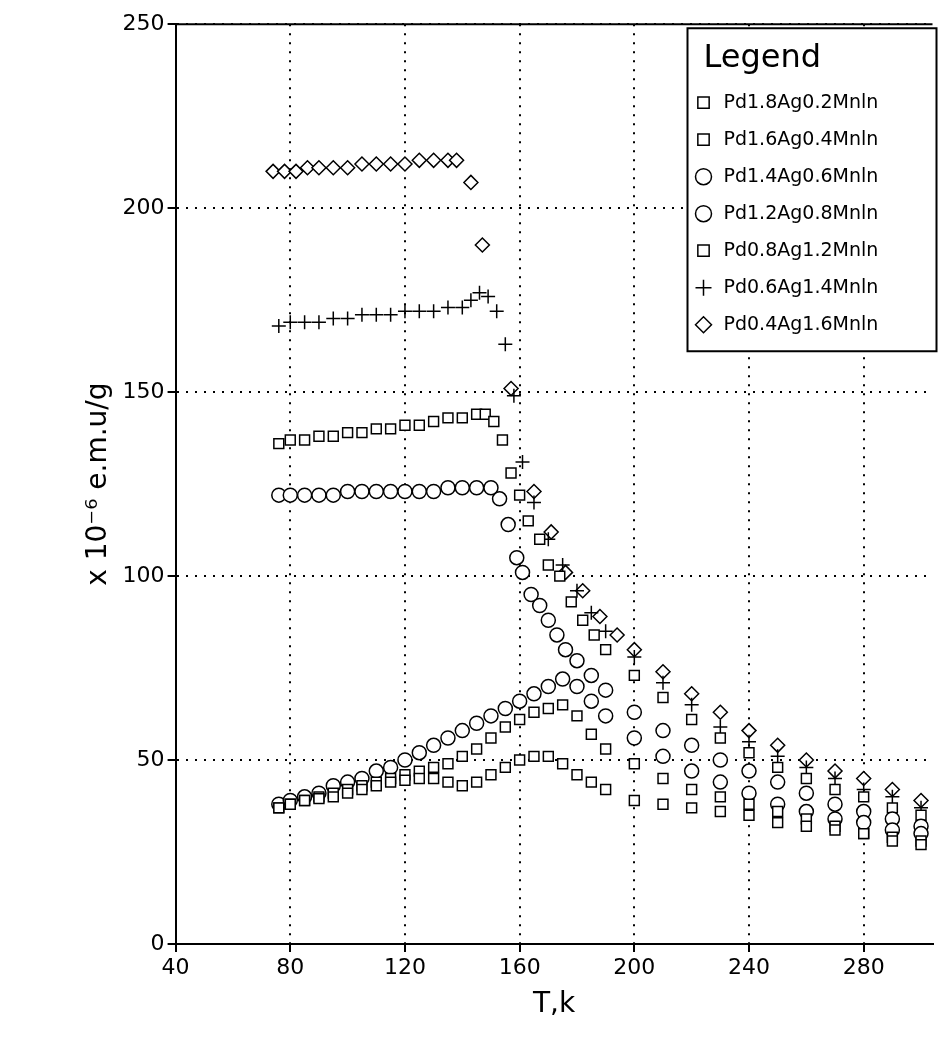 The image size is (941, 1044). Describe the element at coordinates (801, 174) in the screenshot. I see `legend-label: Pd1.4Ag0.6Mnln` at that location.